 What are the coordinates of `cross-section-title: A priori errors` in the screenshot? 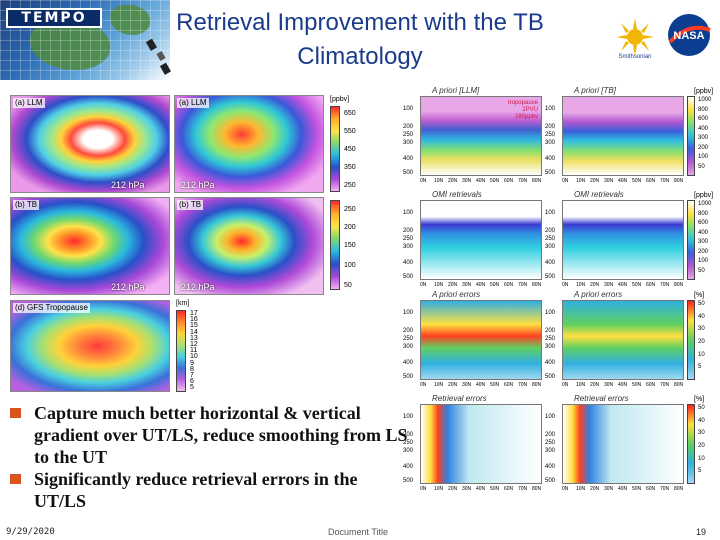 It's located at (456, 294).